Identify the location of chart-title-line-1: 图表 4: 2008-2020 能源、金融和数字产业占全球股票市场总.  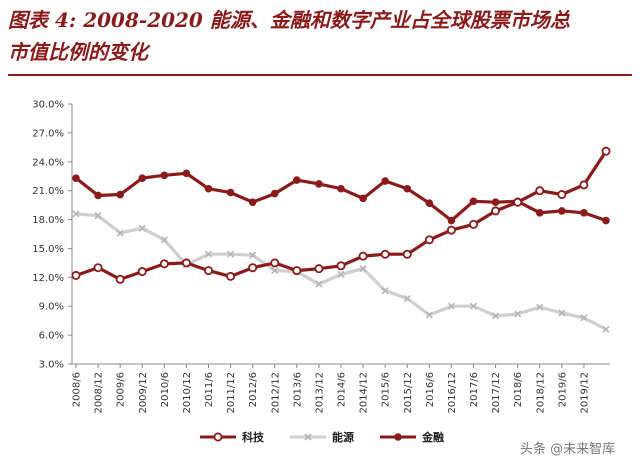
(289, 20).